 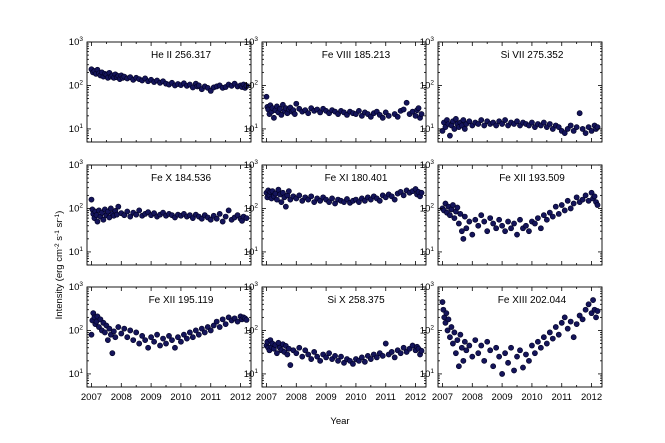 What do you see at coordinates (415, 397) in the screenshot?
I see `x-tick-label: 2012` at bounding box center [415, 397].